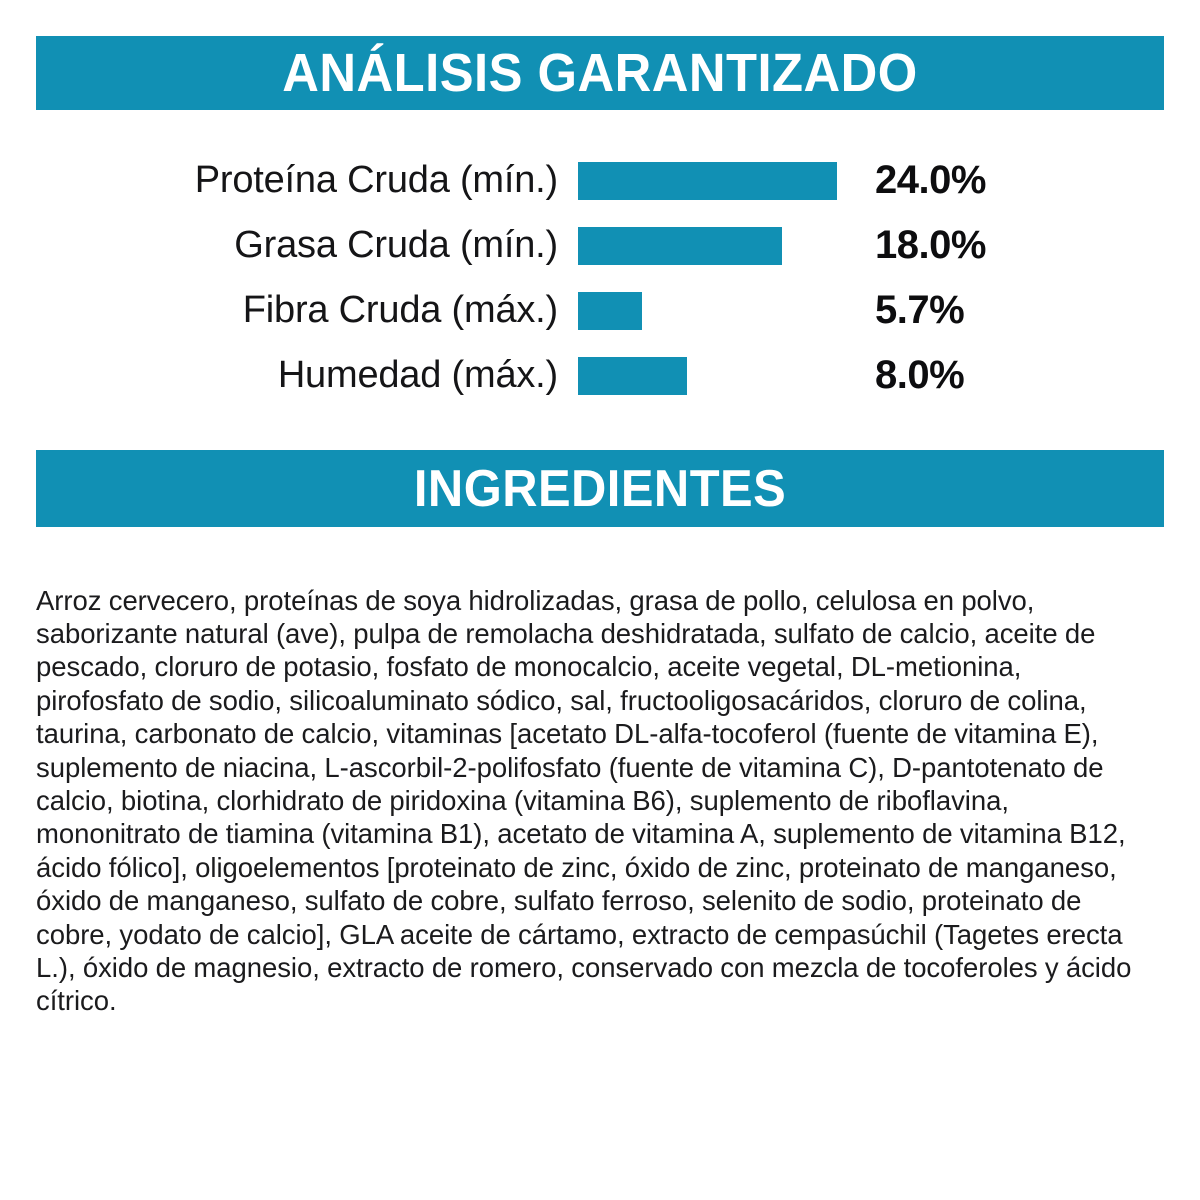 This screenshot has width=1200, height=1200. I want to click on analysis-row: Grasa Cruda (mín.) 18.0%, so click(600, 245).